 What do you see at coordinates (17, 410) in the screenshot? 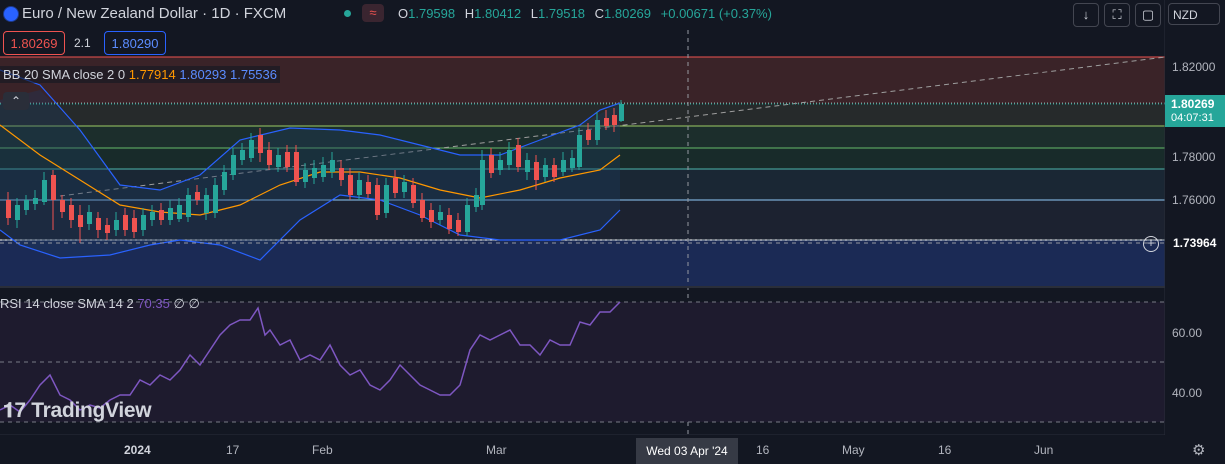
I see `tv-logo-icon: 𝟏7` at bounding box center [17, 410].